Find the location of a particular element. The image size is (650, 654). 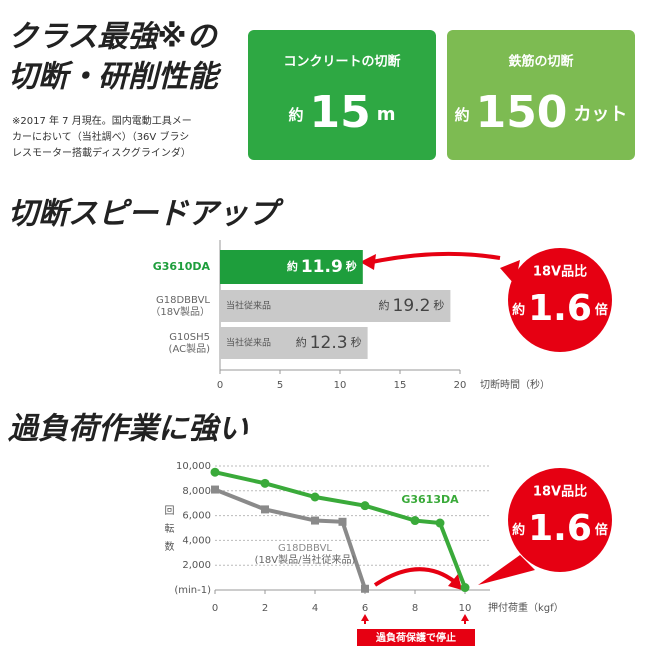

x-tick-label: 4 is located at coordinates (315, 608).